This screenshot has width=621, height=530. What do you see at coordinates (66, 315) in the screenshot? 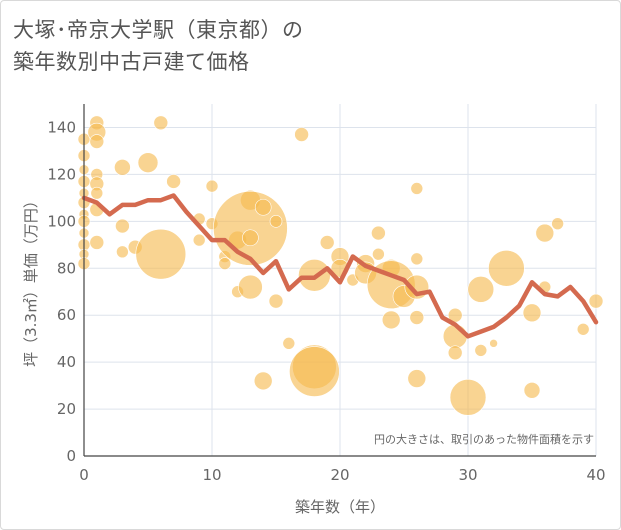
I see `y-tick-label: 60` at bounding box center [66, 315].